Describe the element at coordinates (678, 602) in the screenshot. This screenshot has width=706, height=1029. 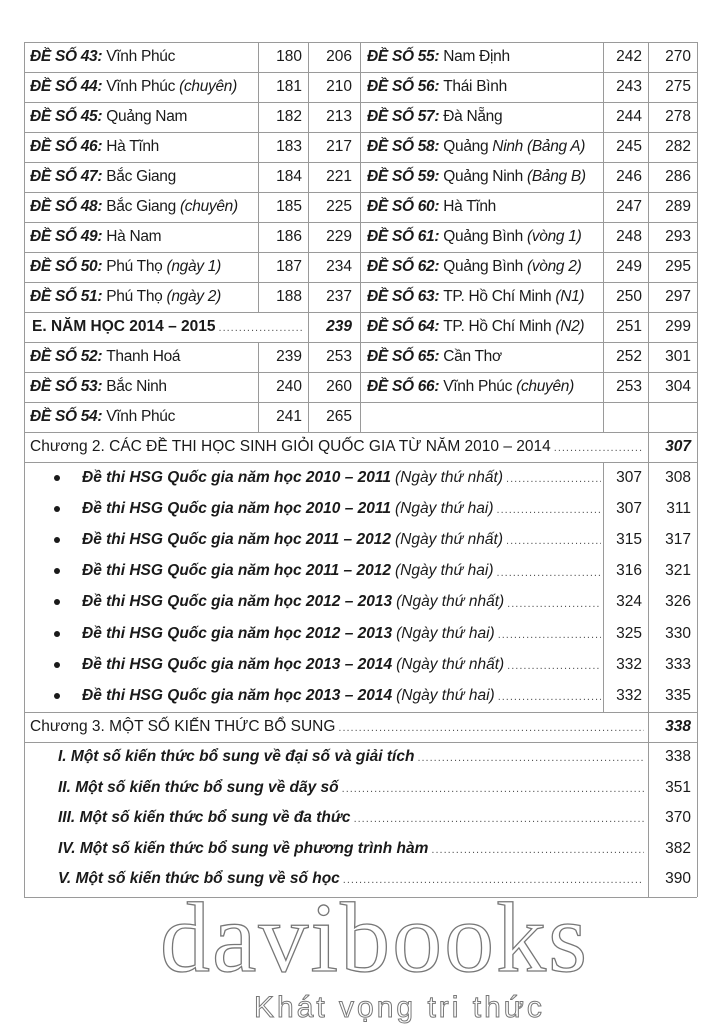
I see `end-page-value: 326` at that location.